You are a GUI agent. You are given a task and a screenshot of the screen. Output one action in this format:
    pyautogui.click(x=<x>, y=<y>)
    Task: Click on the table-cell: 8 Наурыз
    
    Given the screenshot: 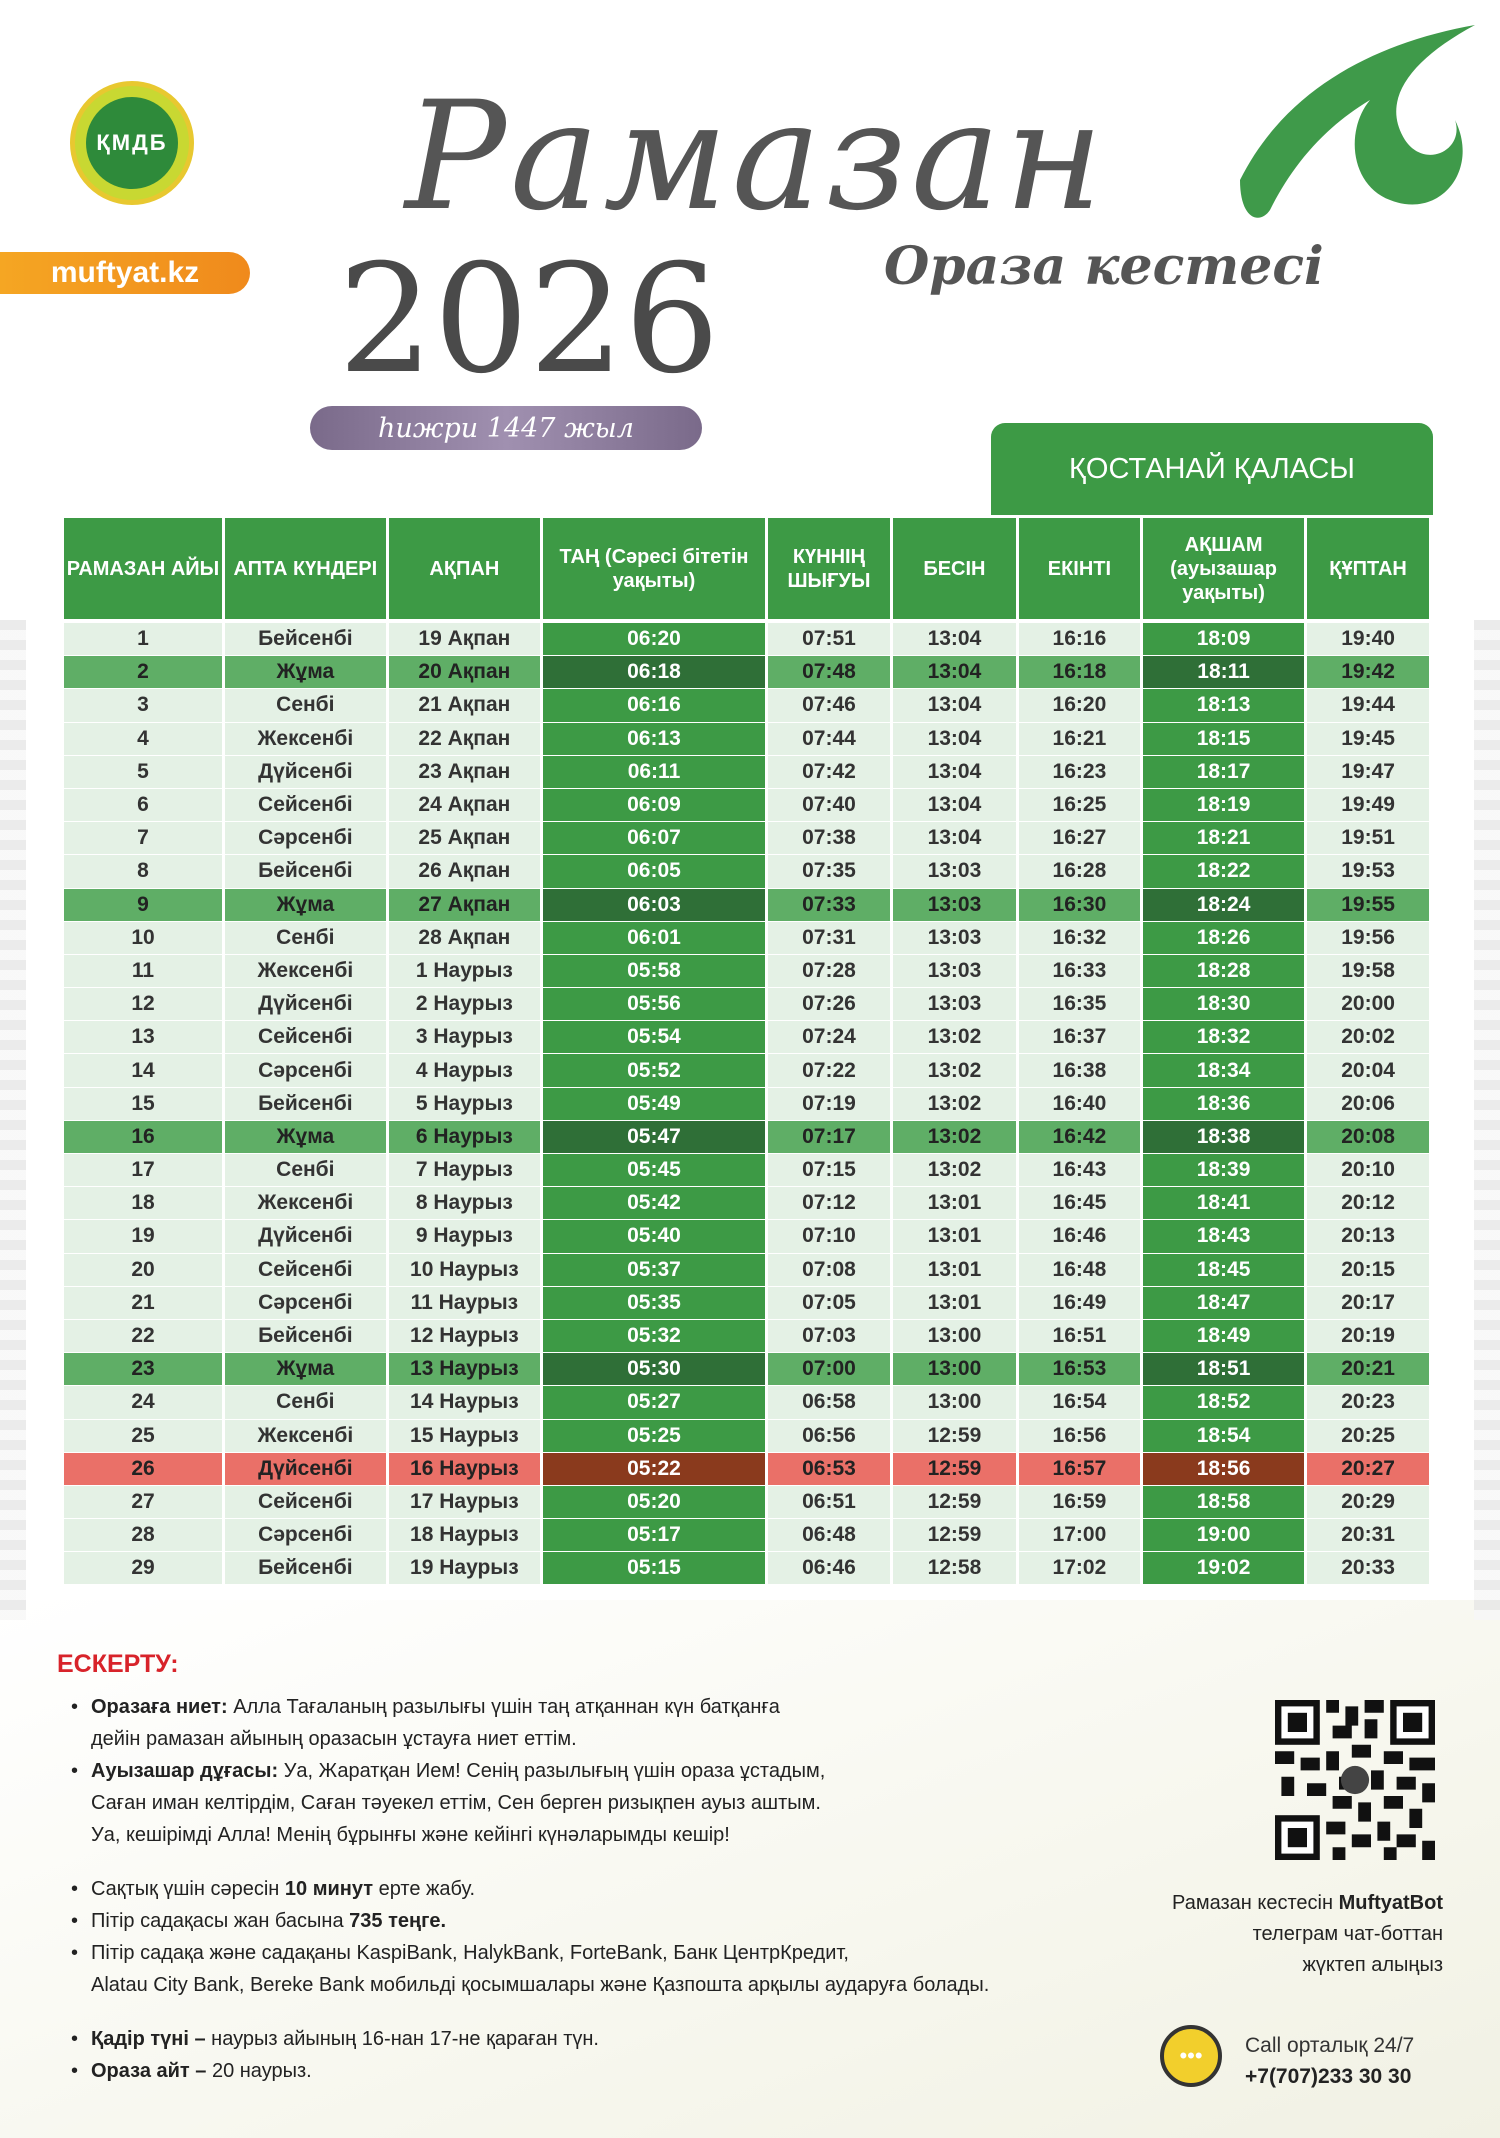 What is the action you would take?
    pyautogui.click(x=464, y=1204)
    